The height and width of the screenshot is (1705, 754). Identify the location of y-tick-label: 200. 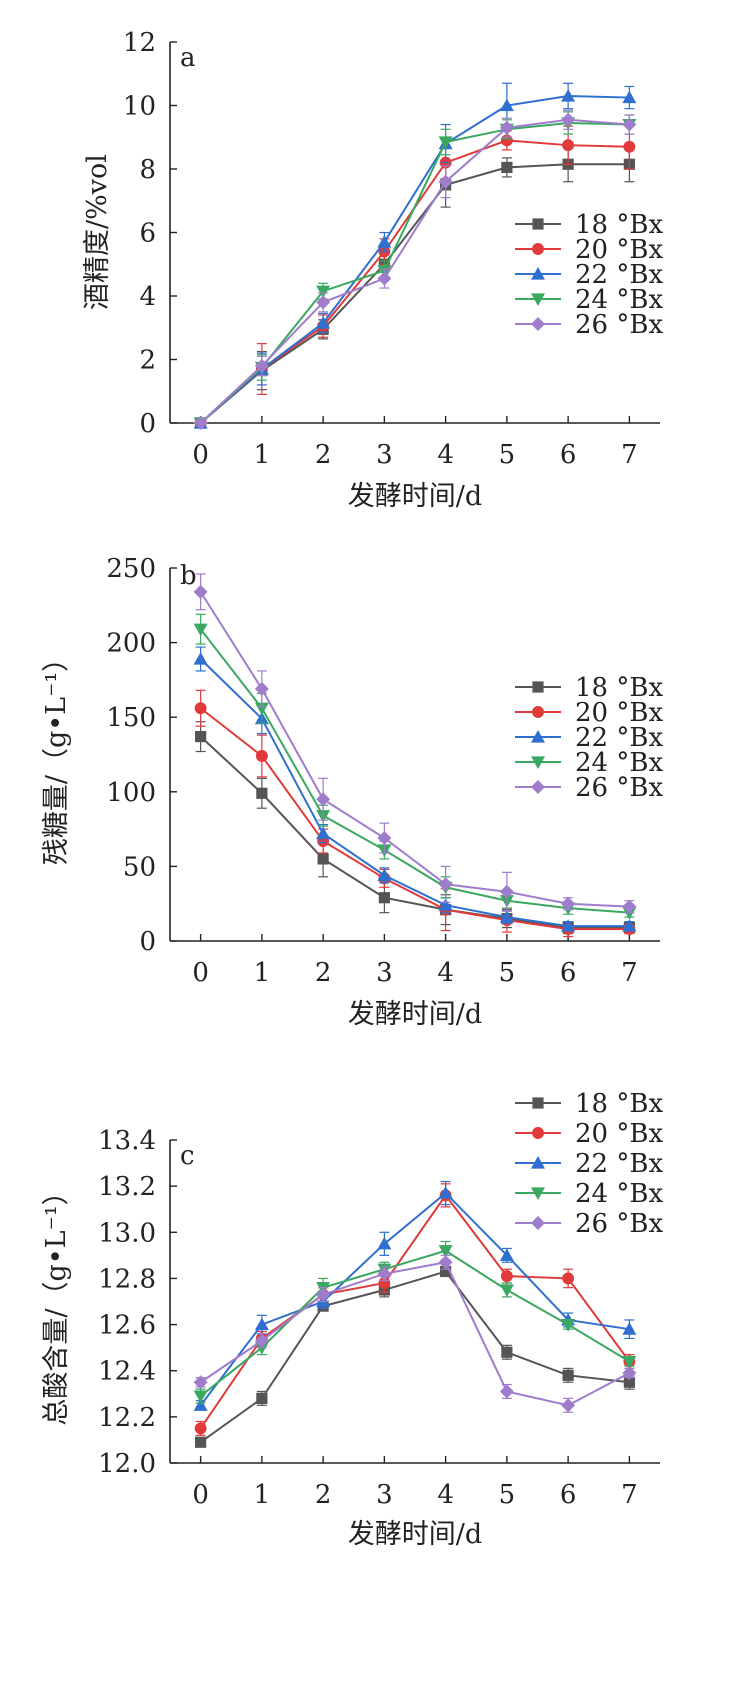
(131, 644).